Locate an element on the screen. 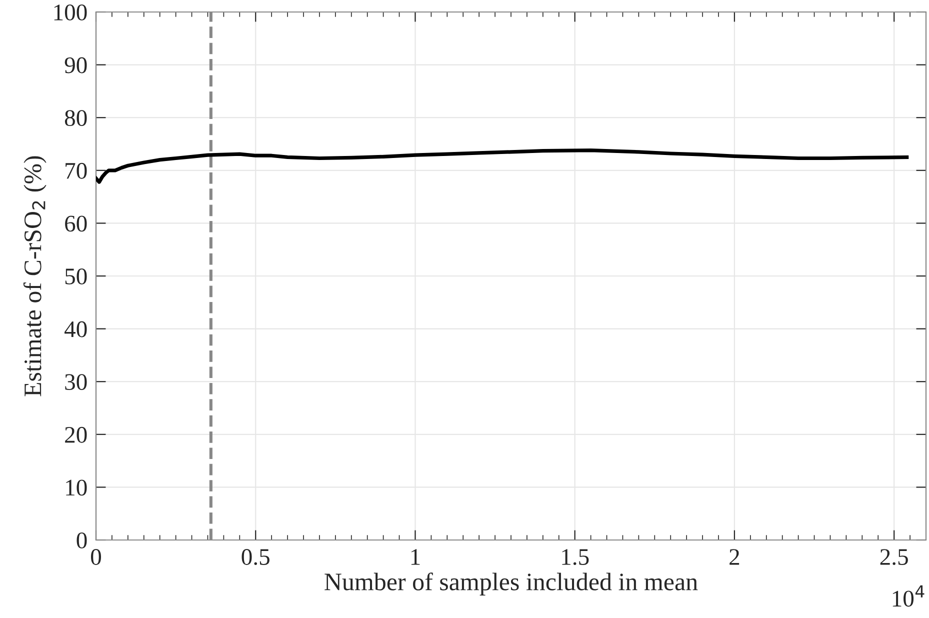  y-tick-label: 20 is located at coordinates (76, 434).